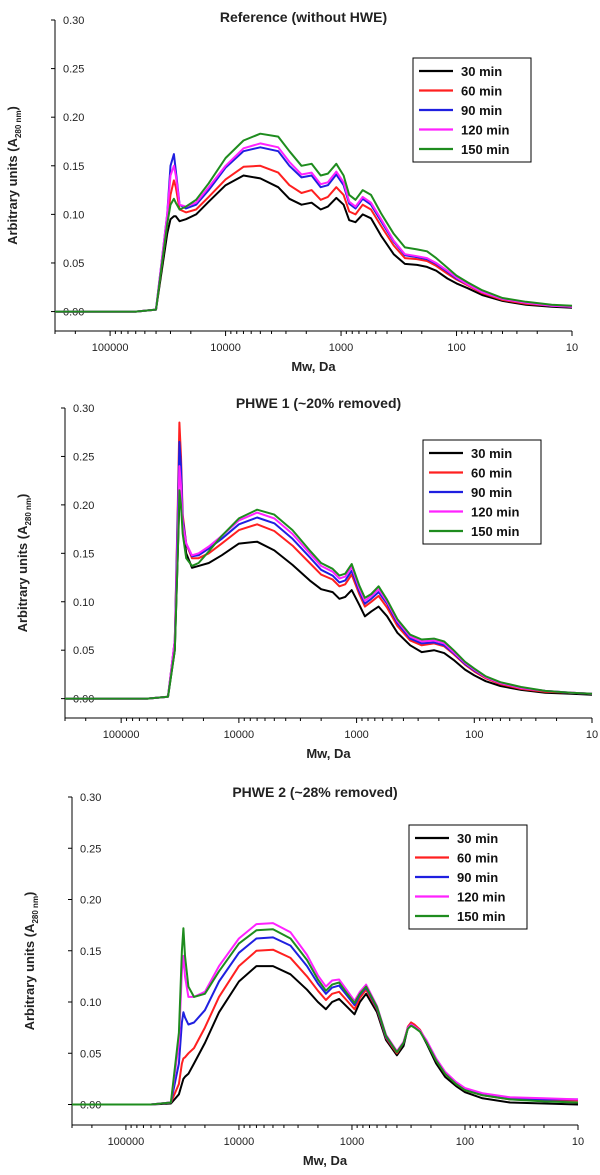 The image size is (600, 1175). What do you see at coordinates (314, 792) in the screenshot?
I see `chart-title: PHWE 2 (~28% removed)` at bounding box center [314, 792].